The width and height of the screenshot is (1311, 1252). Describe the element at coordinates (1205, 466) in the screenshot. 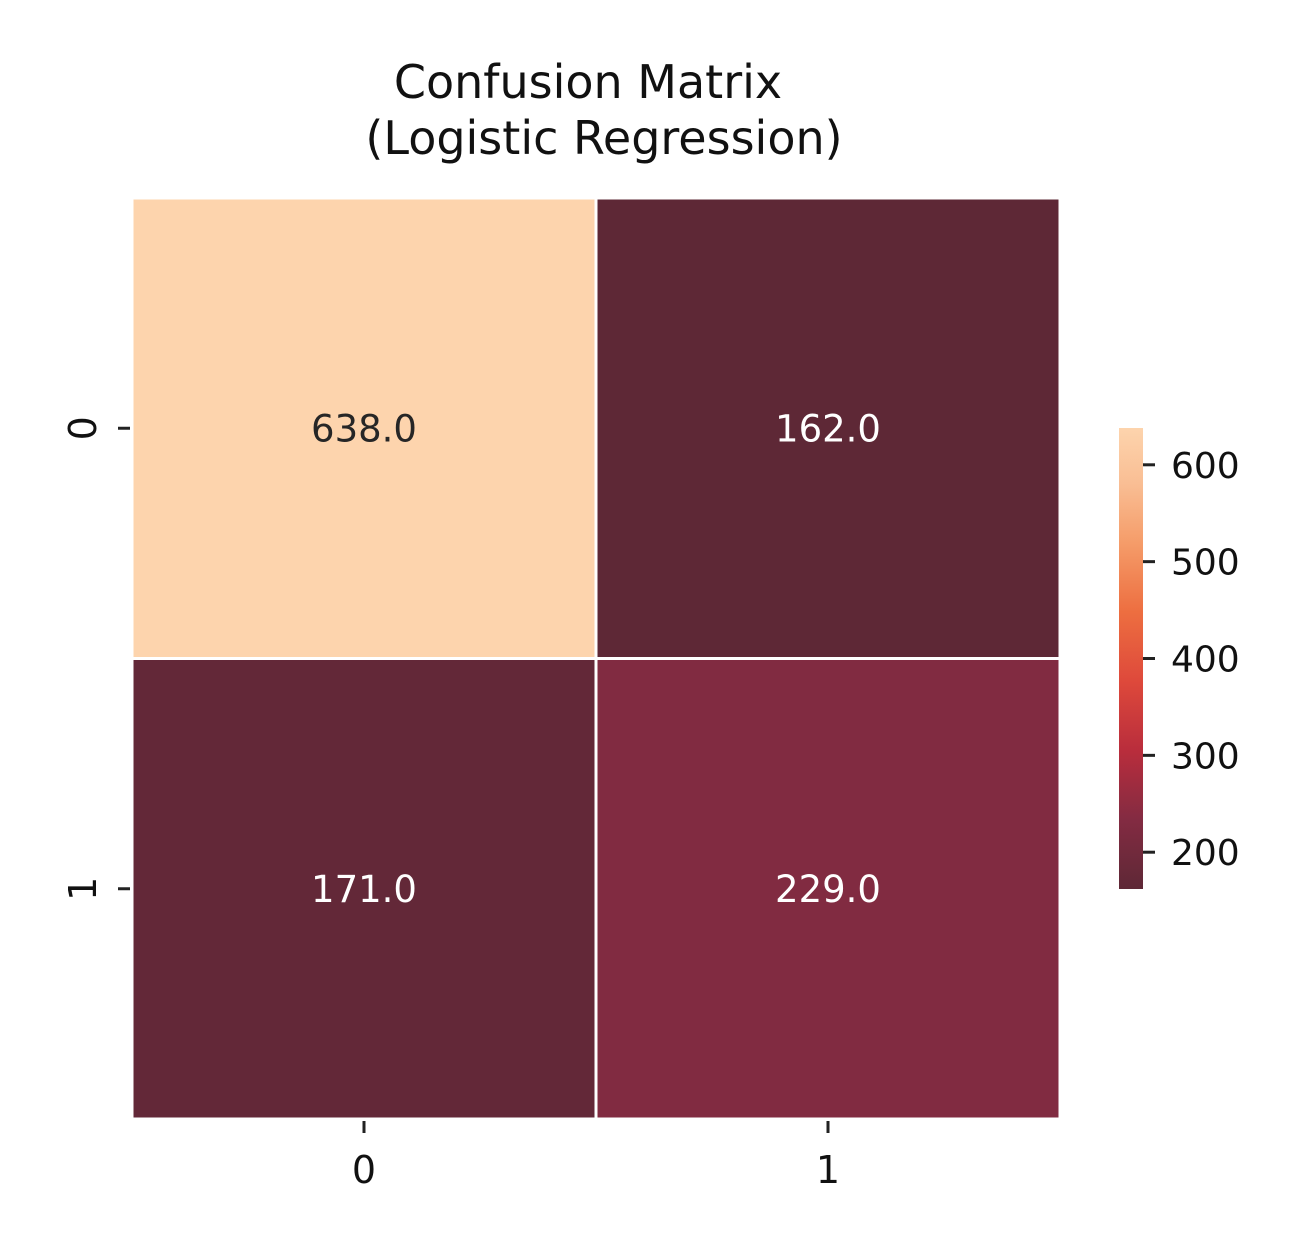

I see `colorbar-tick-label-4: 600` at that location.